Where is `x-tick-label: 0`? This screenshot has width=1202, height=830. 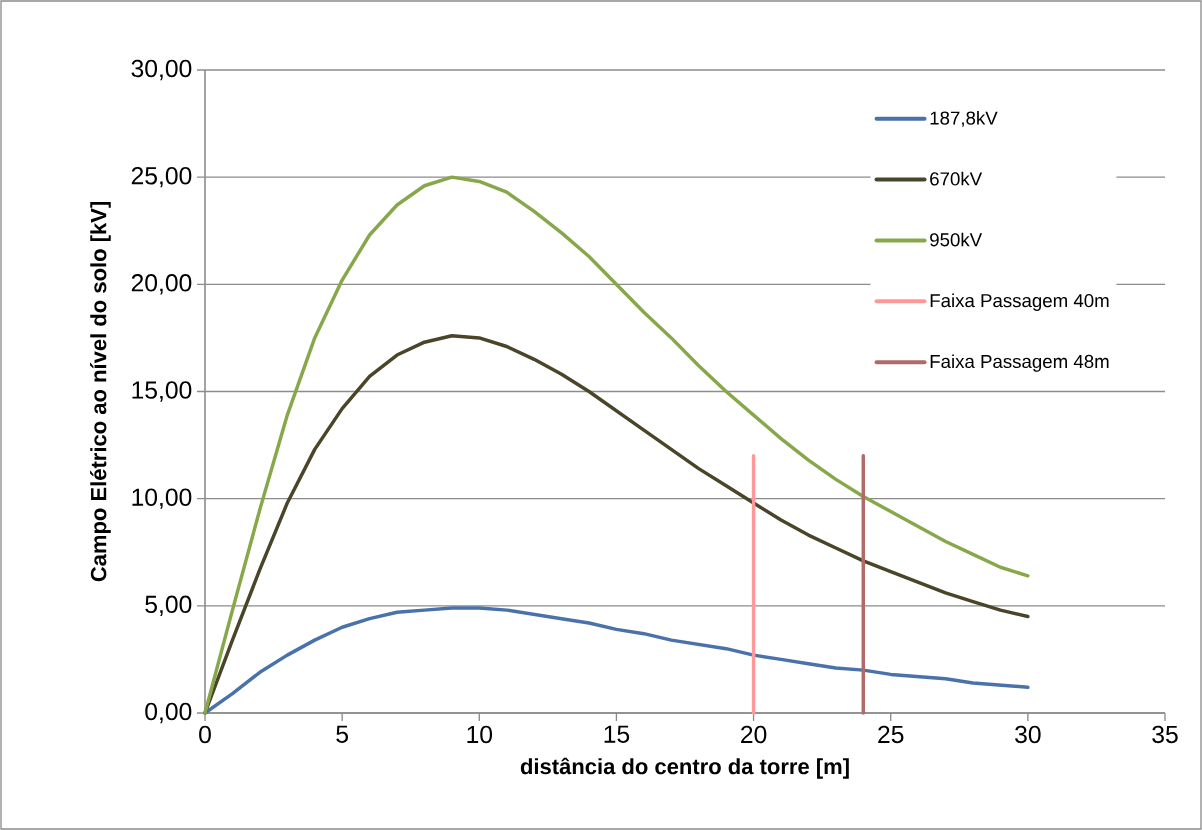 x-tick-label: 0 is located at coordinates (205, 734).